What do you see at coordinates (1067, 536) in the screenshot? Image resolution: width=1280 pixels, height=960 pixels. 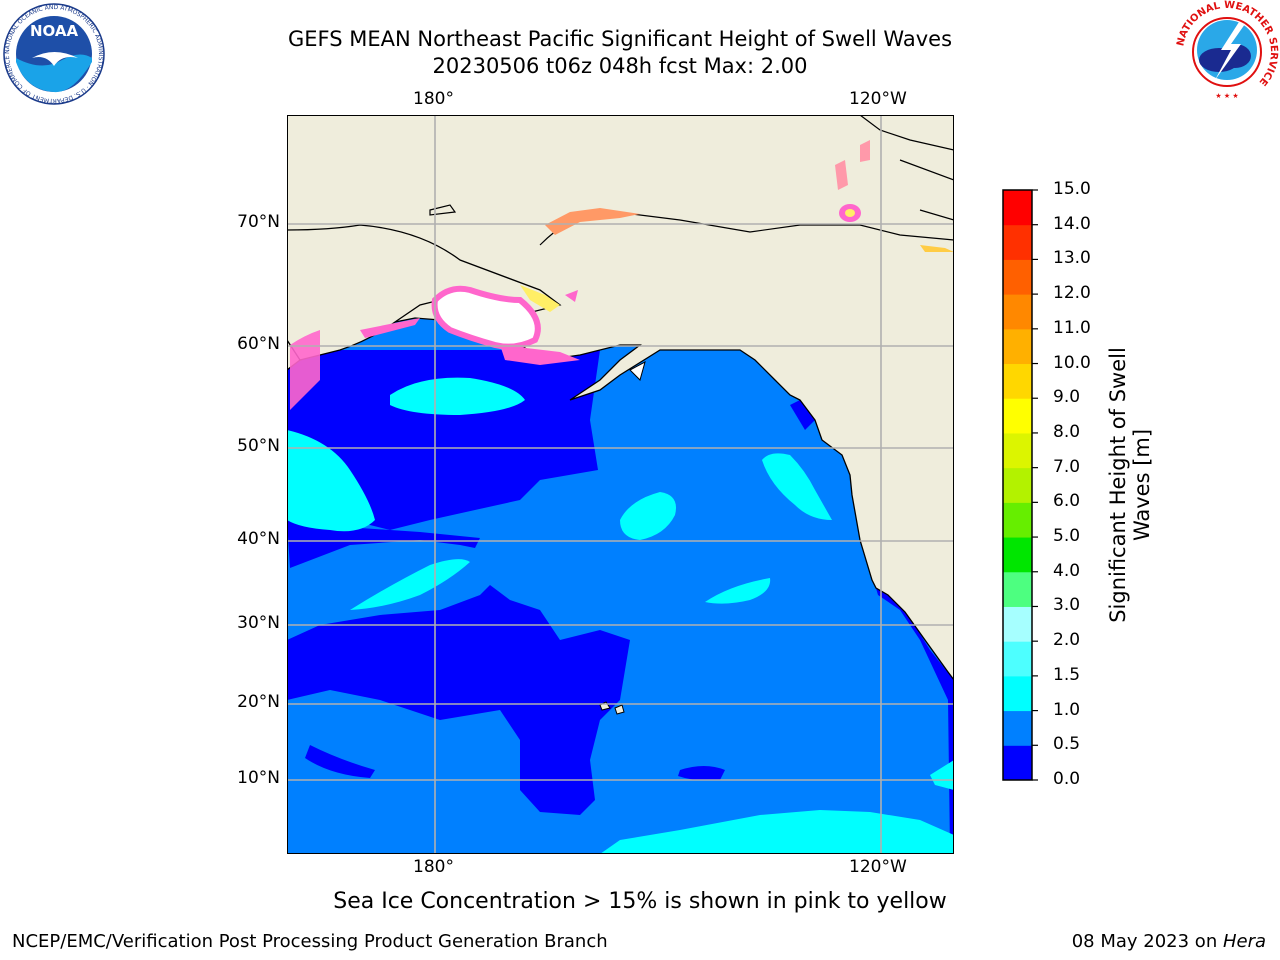 I see `colorbar-tick-label: 5.0` at bounding box center [1067, 536].